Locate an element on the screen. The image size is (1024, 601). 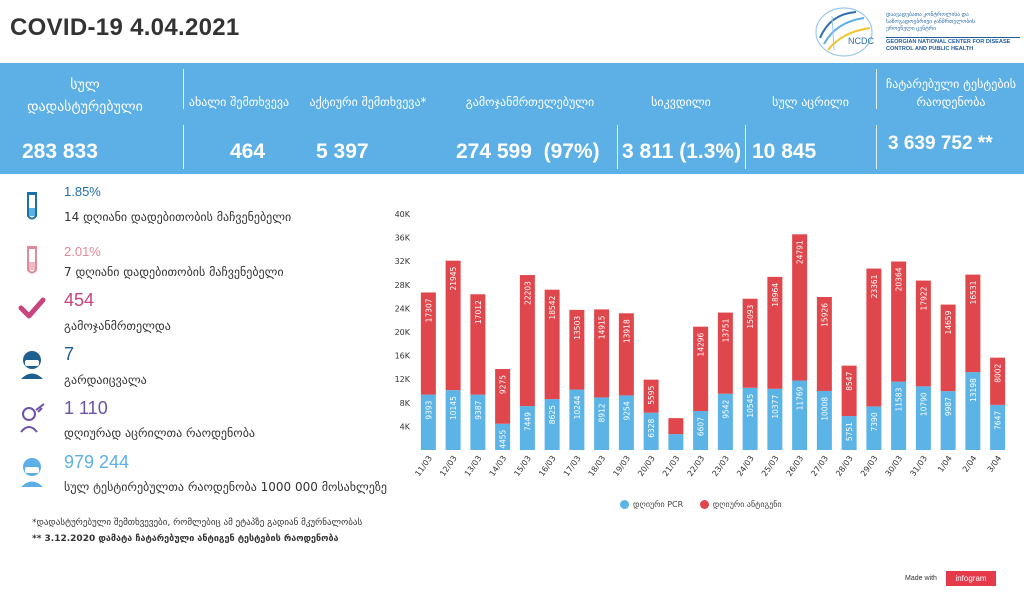
bar-antigen-label: 14915 is located at coordinates (602, 327).